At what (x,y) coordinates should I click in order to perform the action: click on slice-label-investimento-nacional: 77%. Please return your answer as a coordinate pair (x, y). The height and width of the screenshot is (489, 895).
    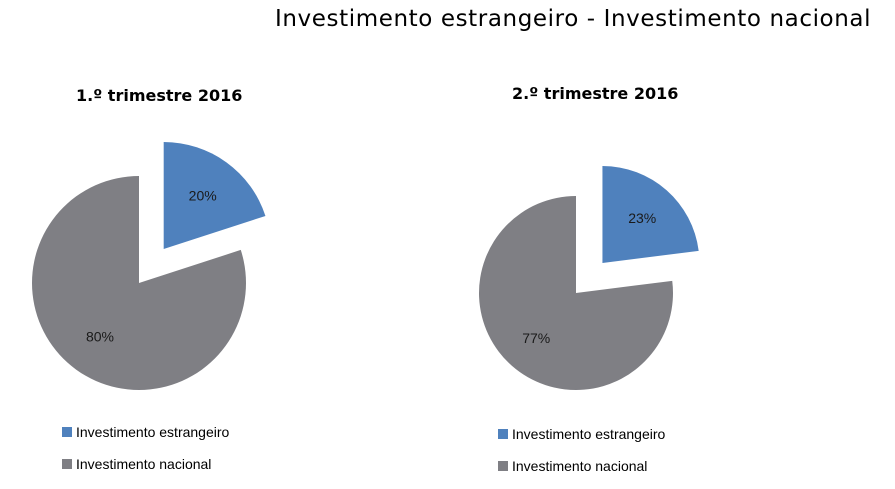
    Looking at the image, I should click on (536, 338).